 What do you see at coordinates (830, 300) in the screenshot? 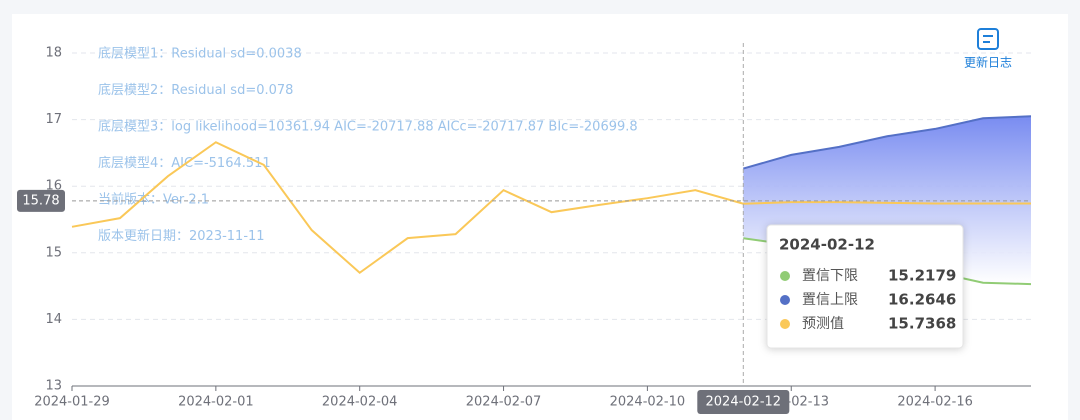
I see `tooltip-name: 置信上限` at bounding box center [830, 300].